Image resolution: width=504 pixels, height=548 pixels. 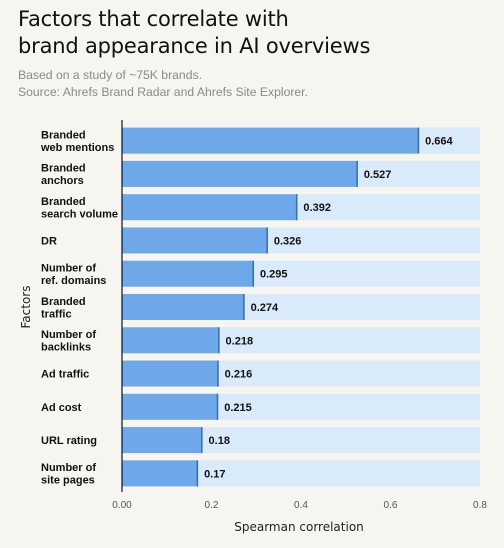 I want to click on x-tick-label: 0.4, so click(x=301, y=505).